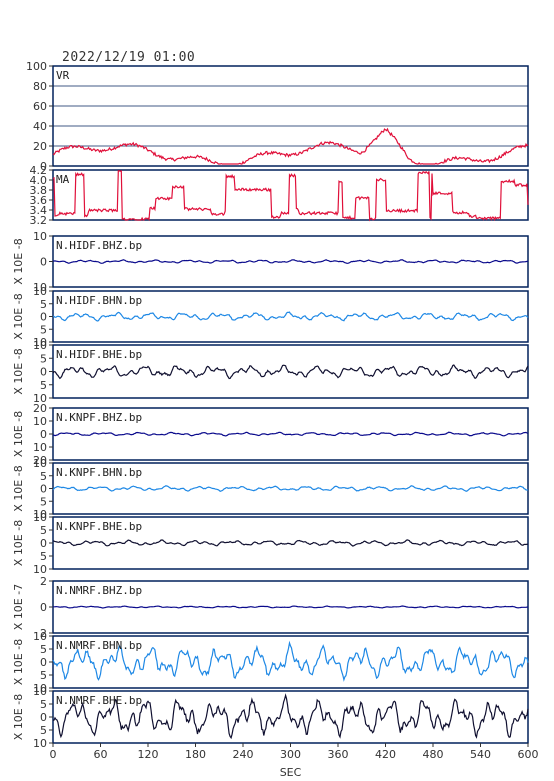 This screenshot has width=554, height=781. I want to click on panel-label: N.HIDF.BHZ.bp, so click(99, 245).